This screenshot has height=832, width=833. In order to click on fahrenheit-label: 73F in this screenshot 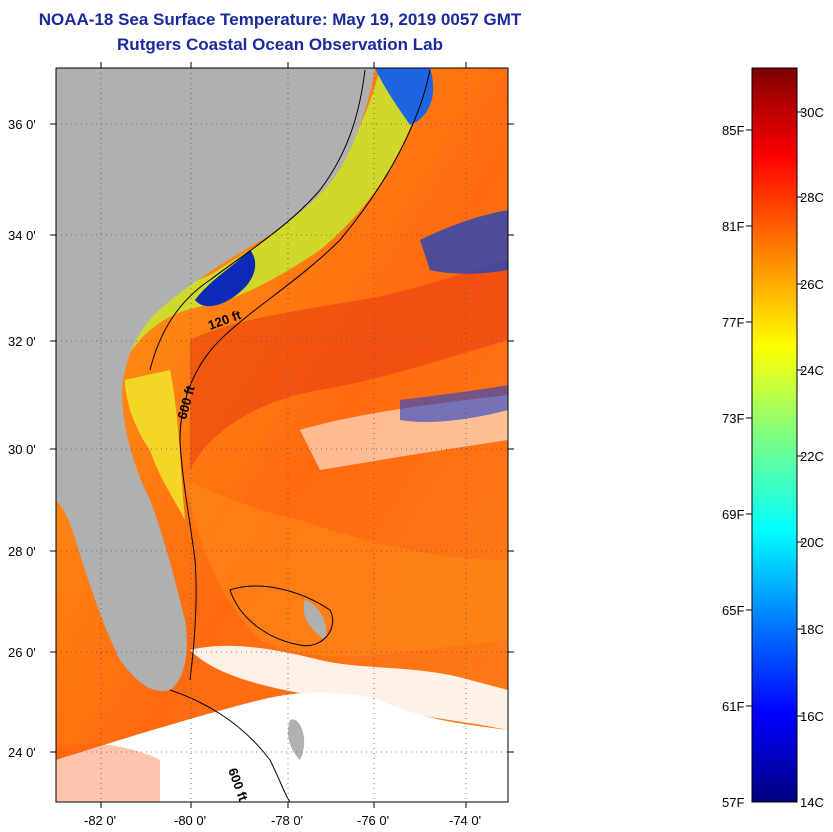, I will do `click(733, 418)`.